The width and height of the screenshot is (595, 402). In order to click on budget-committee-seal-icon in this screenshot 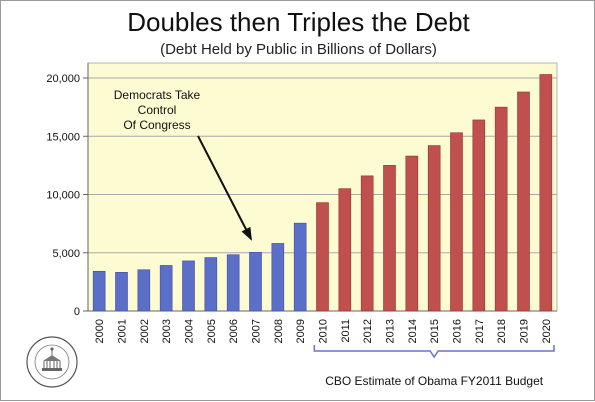, I will do `click(52, 362)`.